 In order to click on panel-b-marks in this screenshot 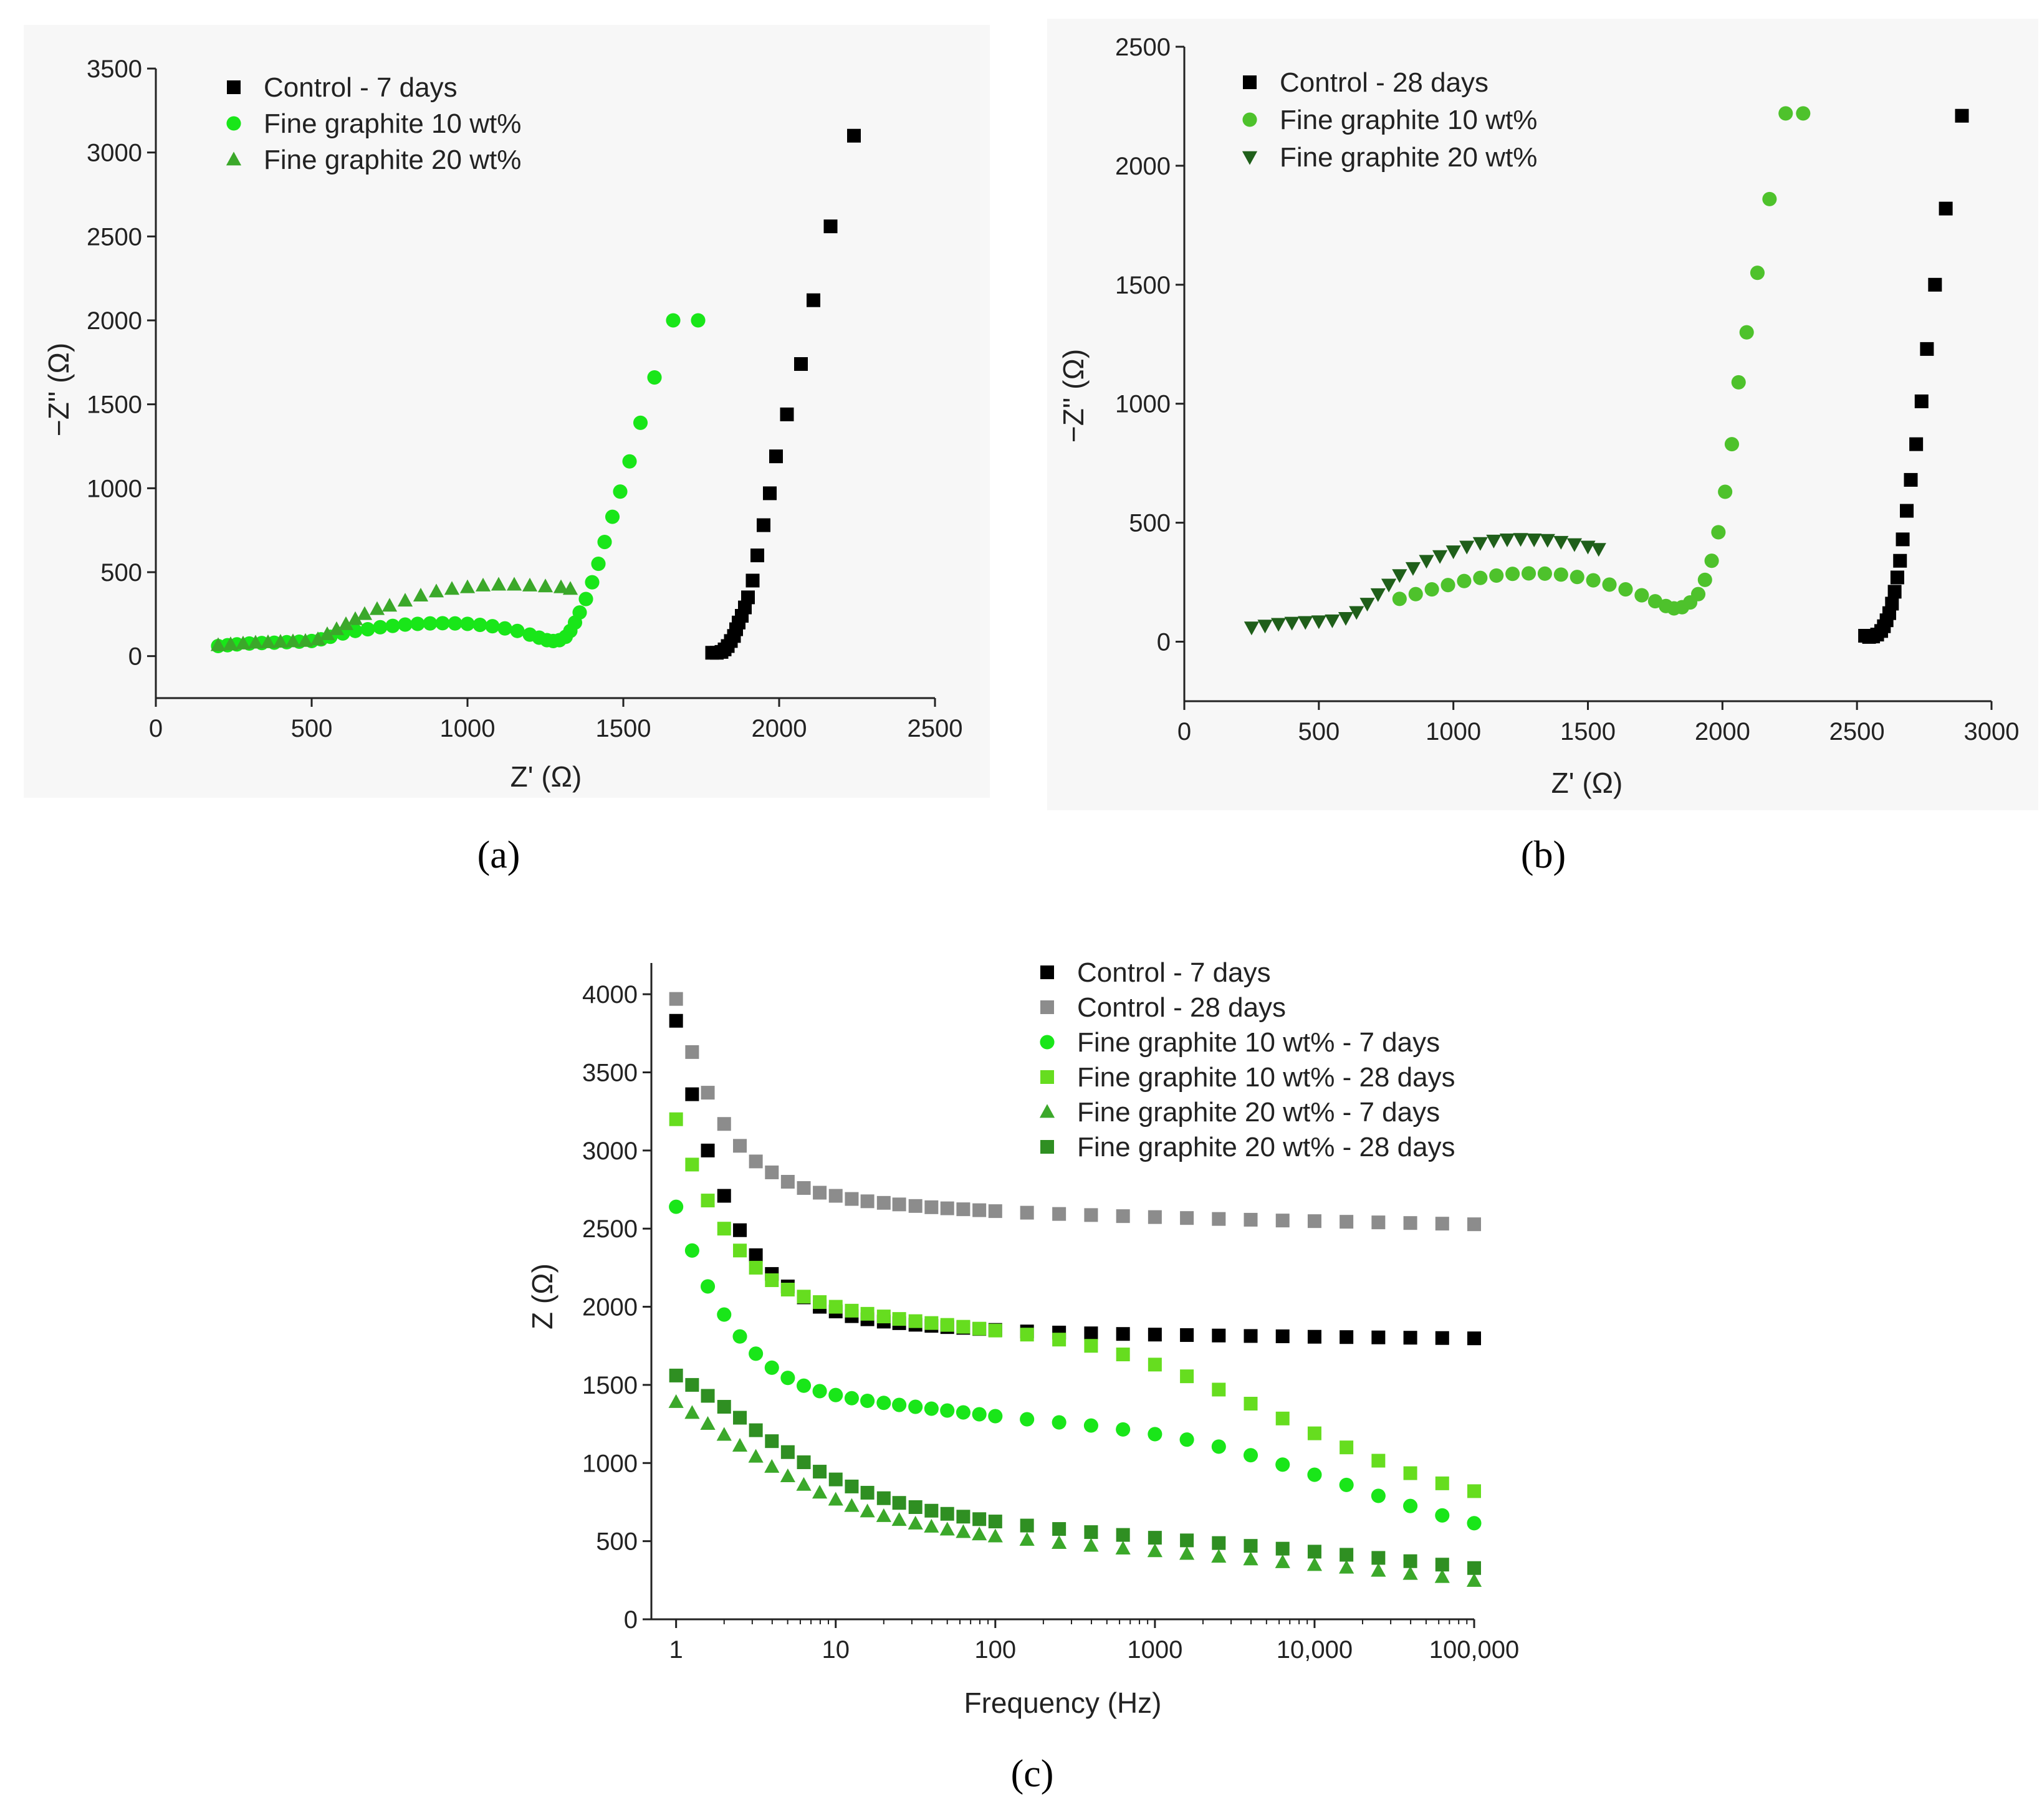, I will do `click(1606, 375)`.